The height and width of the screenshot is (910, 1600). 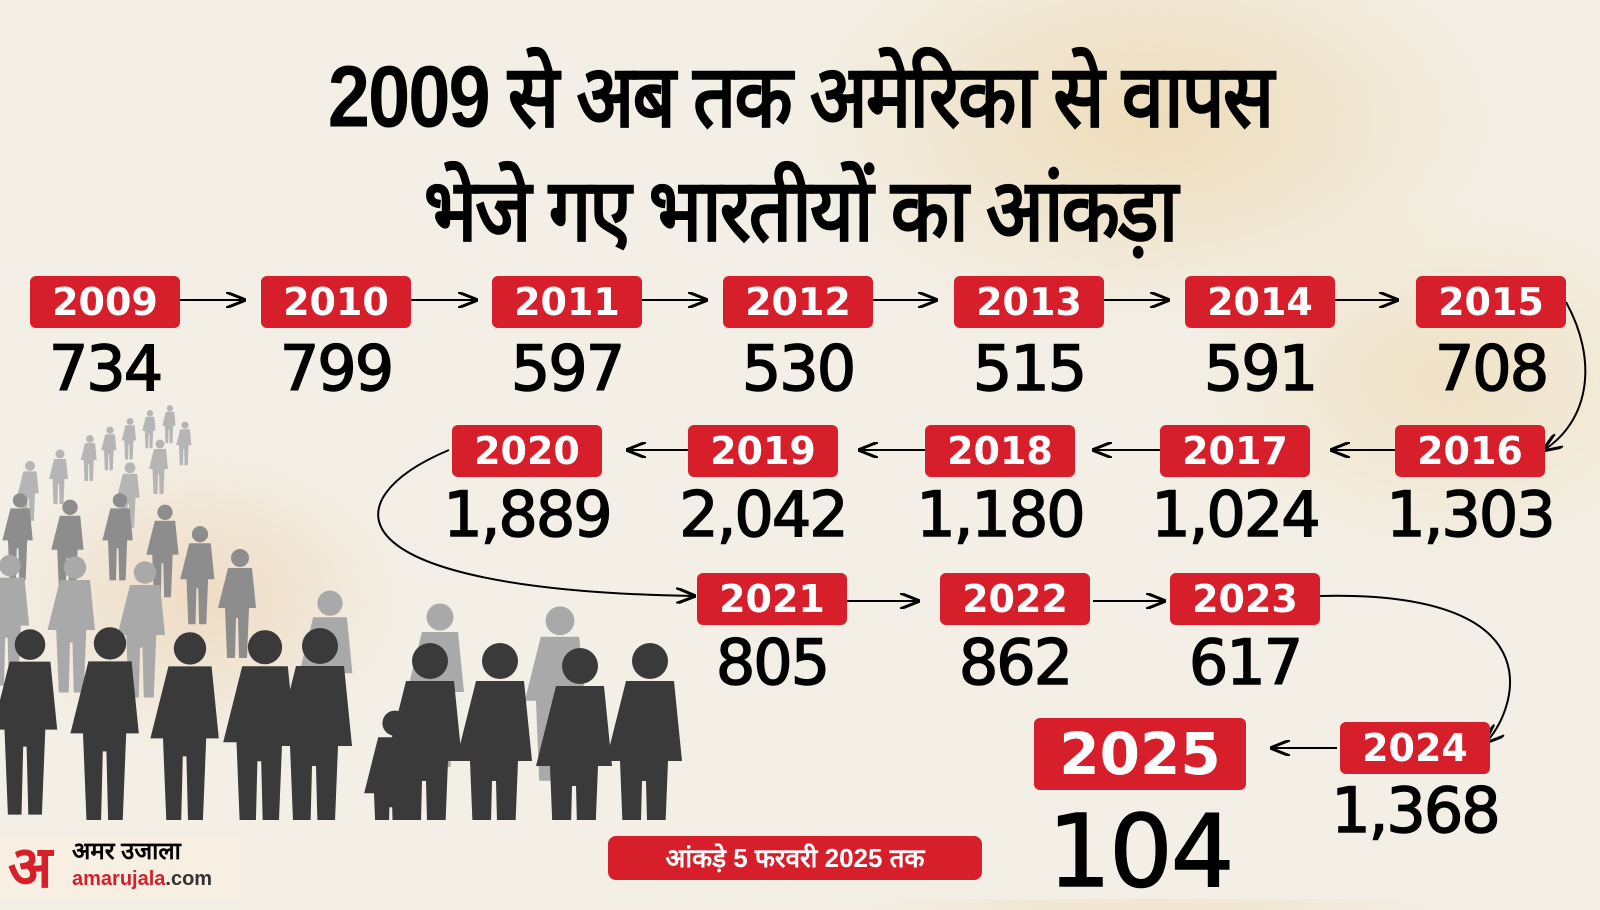 What do you see at coordinates (1235, 451) in the screenshot?
I see `year-label-2017: 2017` at bounding box center [1235, 451].